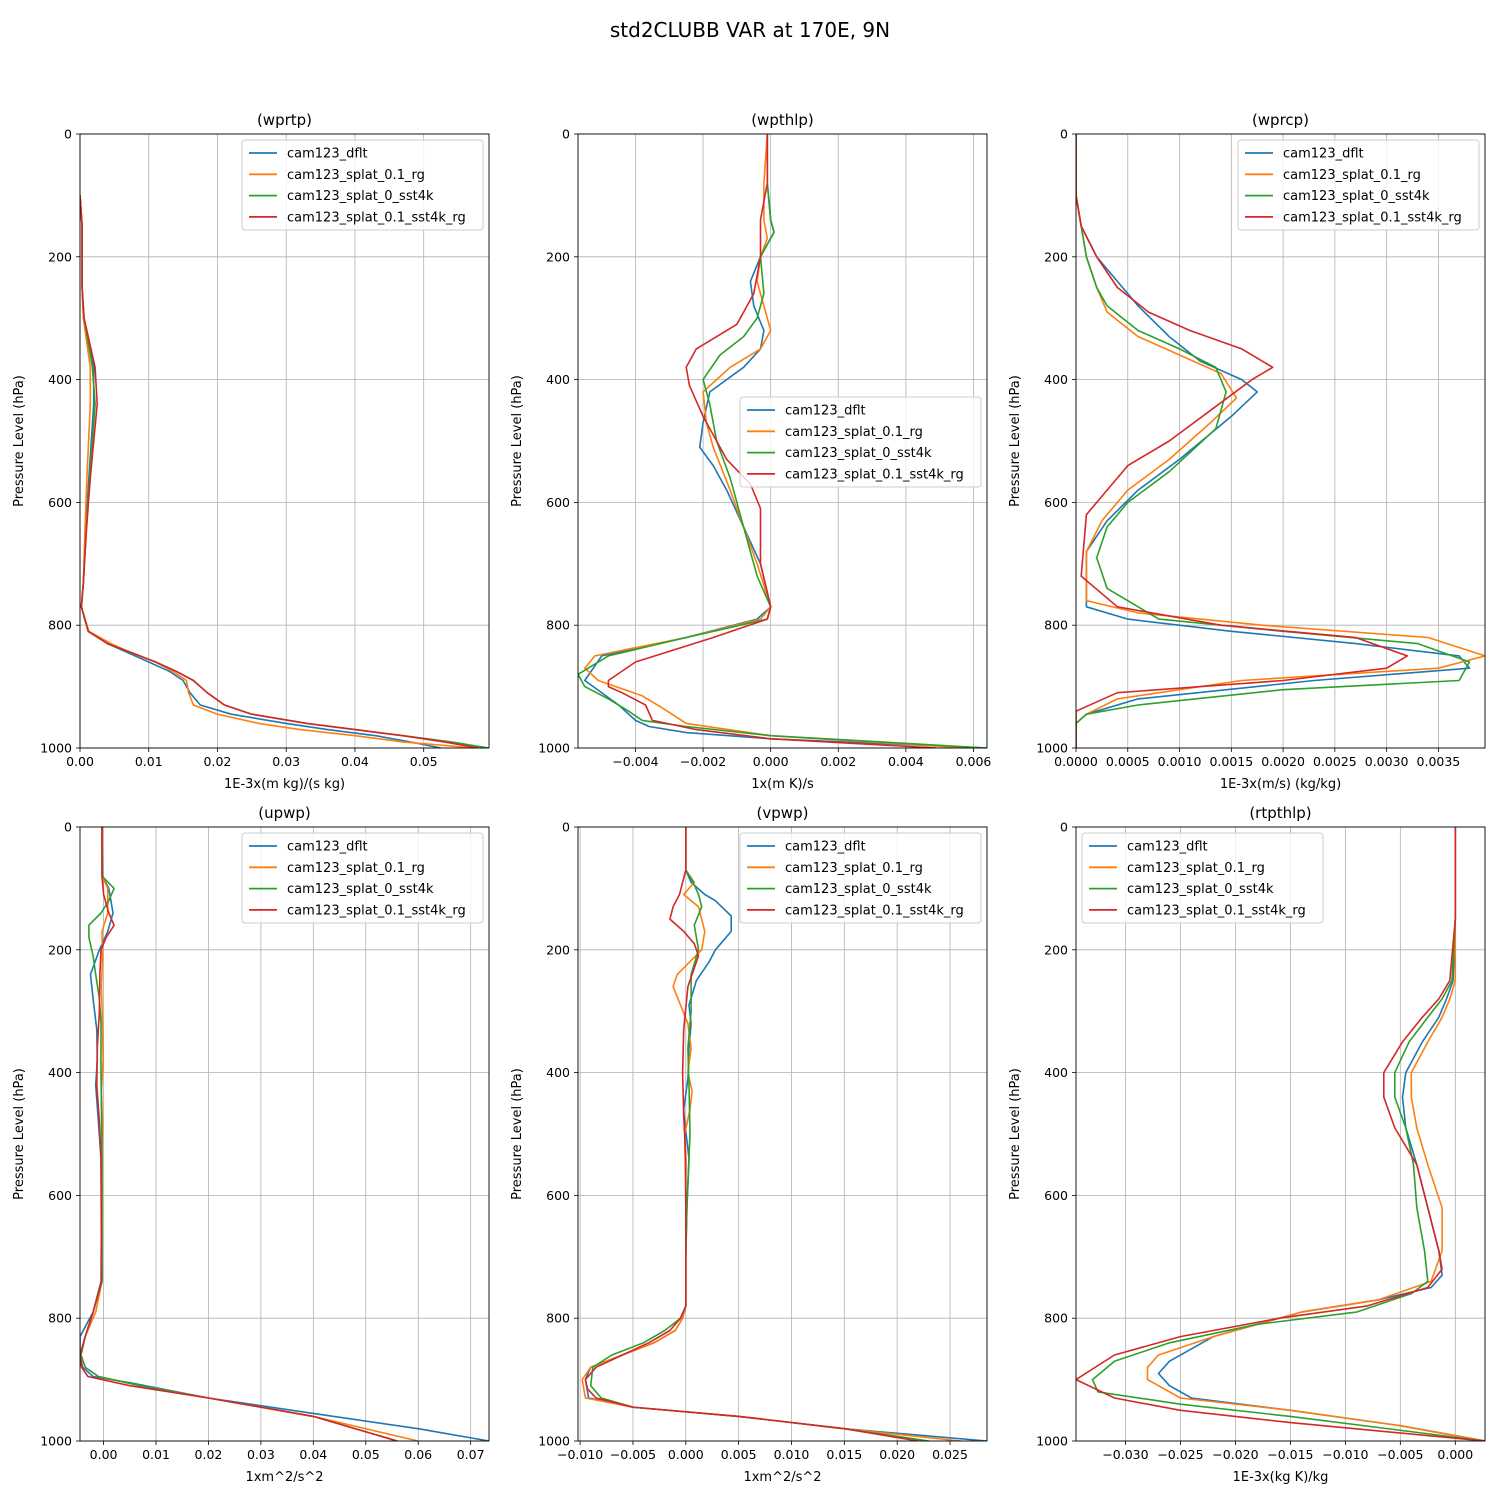 Image resolution: width=1500 pixels, height=1500 pixels. What do you see at coordinates (792, 1454) in the screenshot?
I see `x-tick-label: 0.010` at bounding box center [792, 1454].